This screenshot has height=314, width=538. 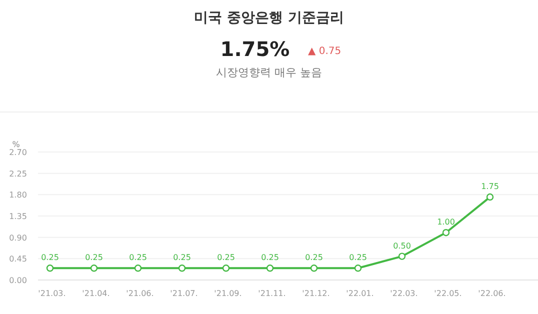 What do you see at coordinates (316, 293) in the screenshot?
I see `x-tick-label: '21.12.` at bounding box center [316, 293].